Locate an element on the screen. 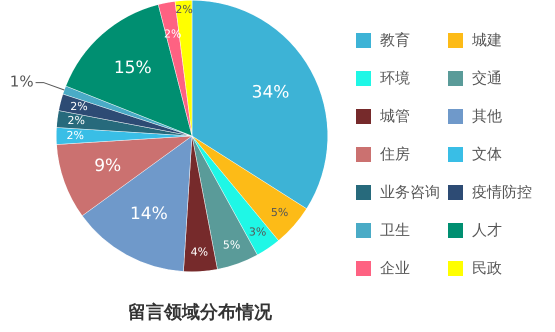 This screenshot has width=555, height=332. legend-label: 文体 is located at coordinates (487, 154).